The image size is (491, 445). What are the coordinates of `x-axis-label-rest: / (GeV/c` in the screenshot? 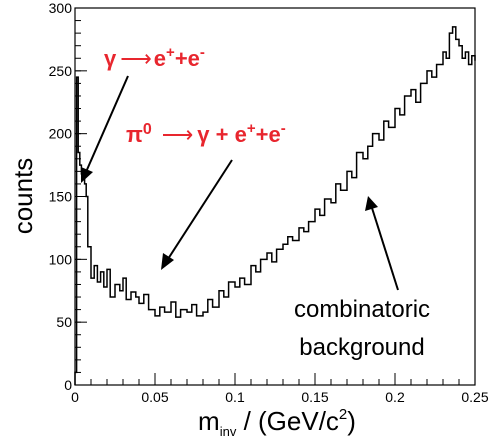 It's located at (287, 421).